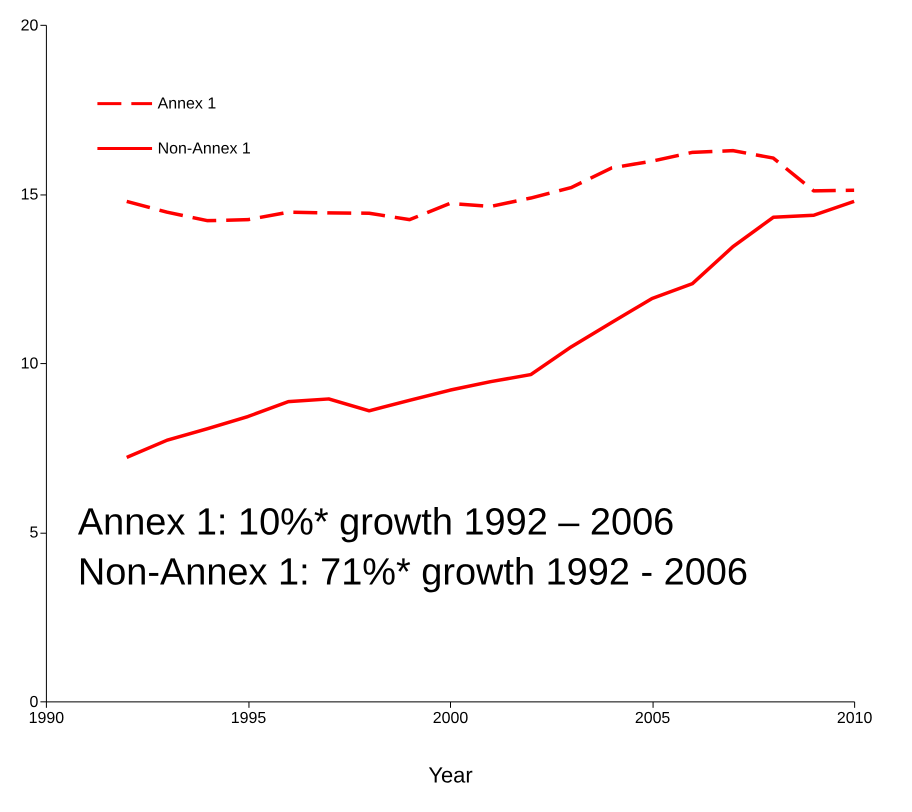 Image resolution: width=912 pixels, height=812 pixels. I want to click on annotation: Annex 1: 10%* growth 1992 – 2006, so click(376, 523).